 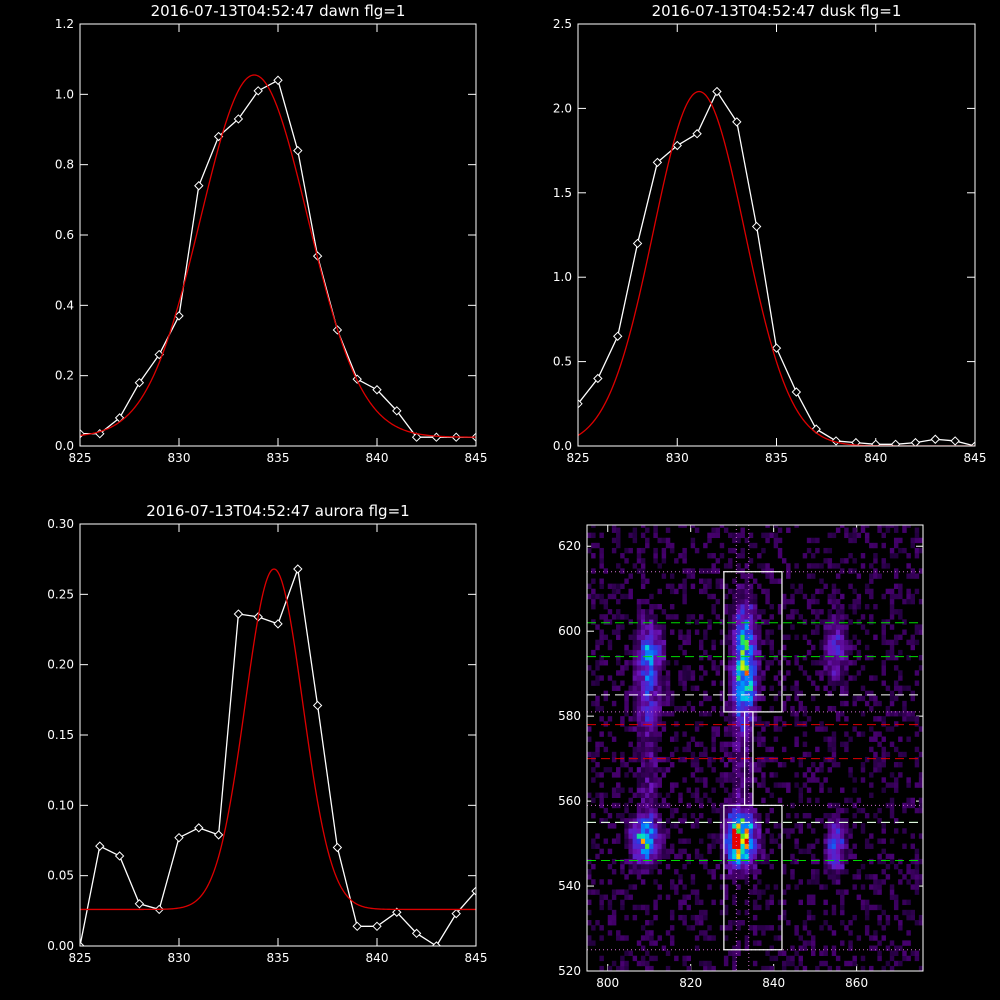 What do you see at coordinates (677, 458) in the screenshot?
I see `x-tick-label: 830` at bounding box center [677, 458].